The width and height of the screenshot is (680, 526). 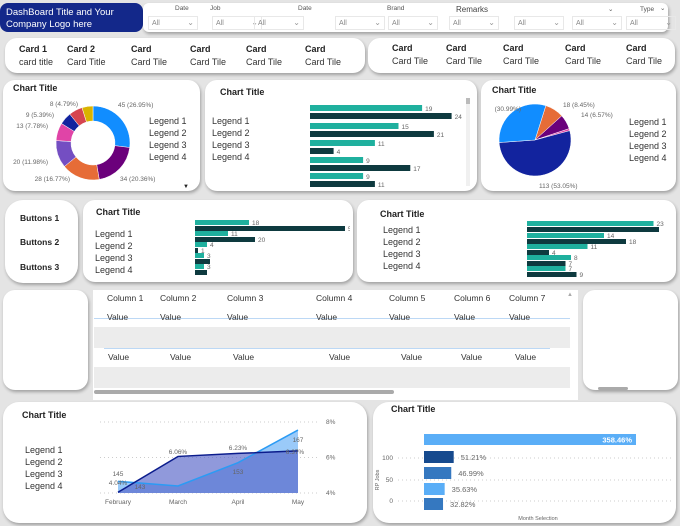 I want to click on data-label: 6.23%, so click(x=238, y=448).